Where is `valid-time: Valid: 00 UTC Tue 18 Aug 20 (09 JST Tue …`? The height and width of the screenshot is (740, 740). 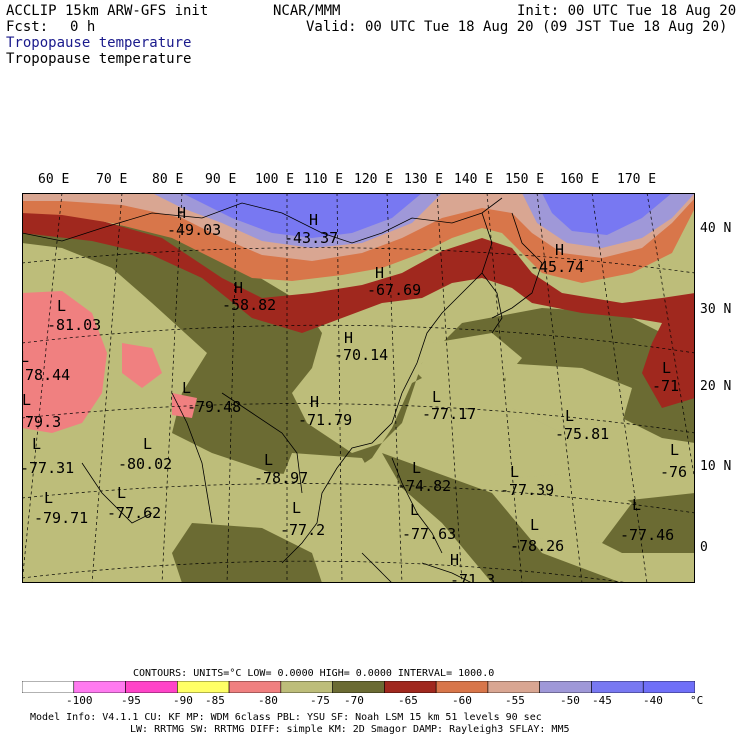 valid-time: Valid: 00 UTC Tue 18 Aug 20 (09 JST Tue … is located at coordinates (517, 27).